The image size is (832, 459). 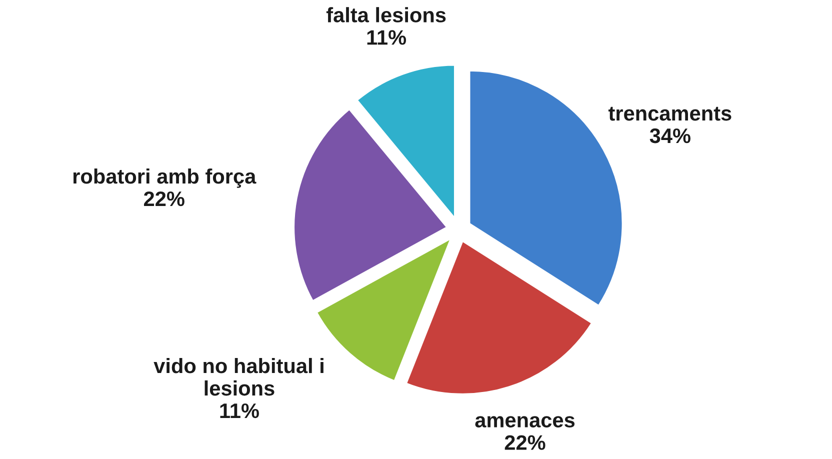 What do you see at coordinates (239, 377) in the screenshot?
I see `slice-label: vido no habitual i lesions` at bounding box center [239, 377].